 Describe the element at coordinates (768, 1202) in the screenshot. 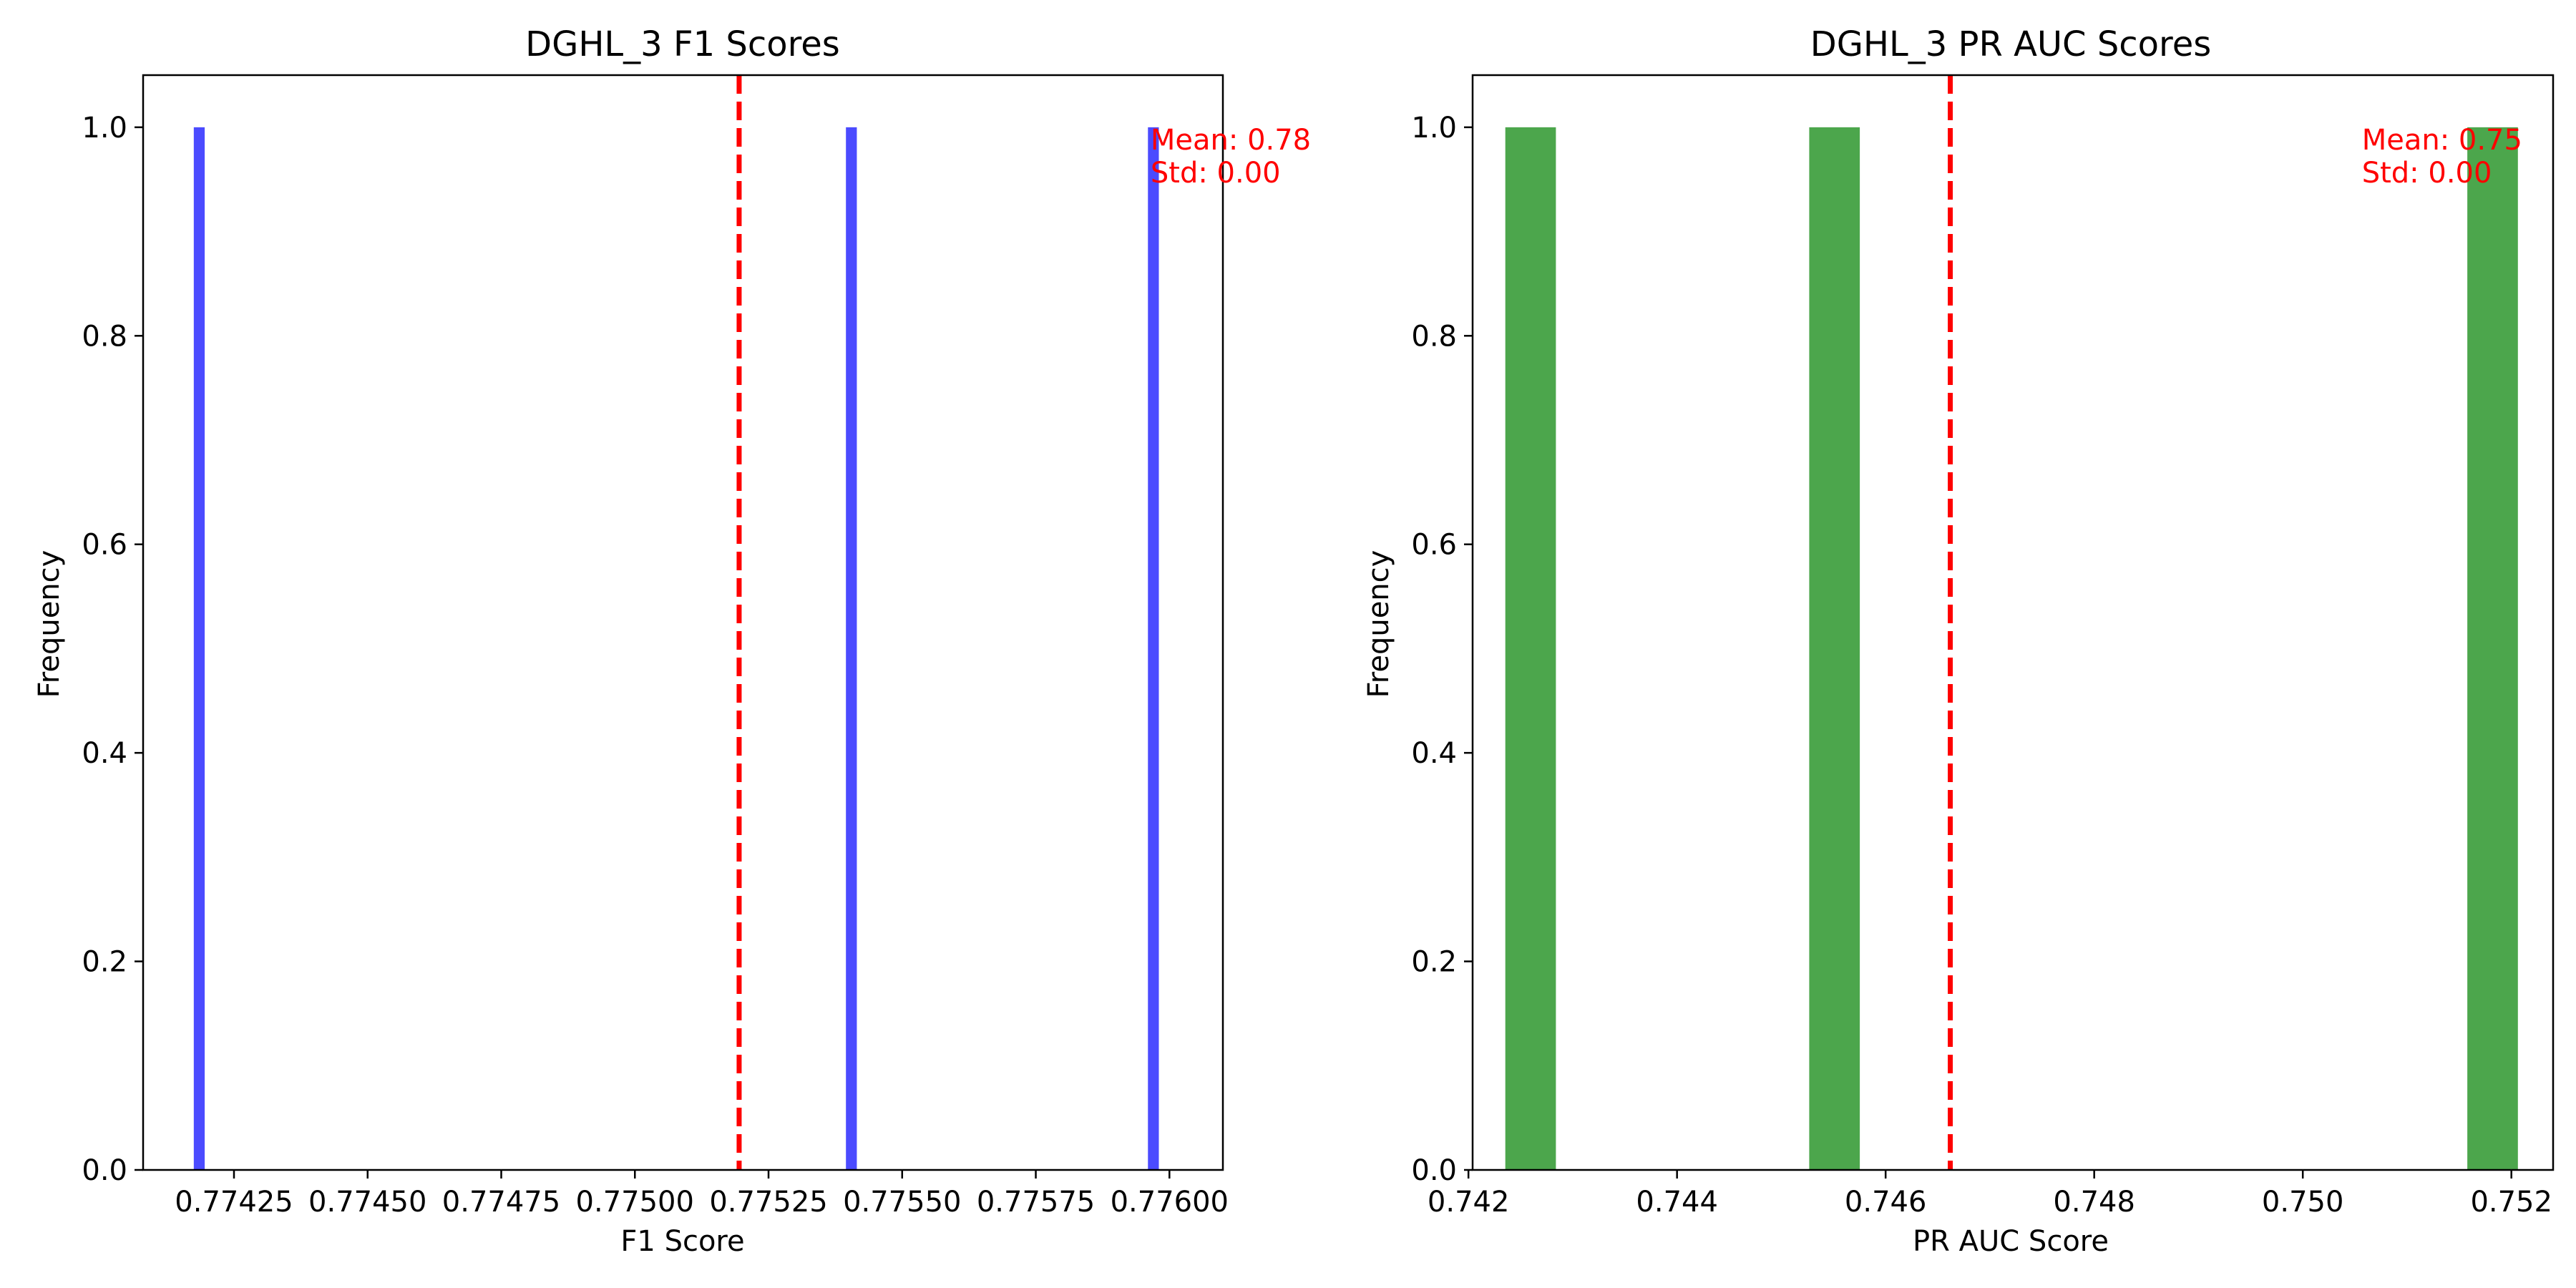

I see `x-tick-label: 0.77525` at that location.